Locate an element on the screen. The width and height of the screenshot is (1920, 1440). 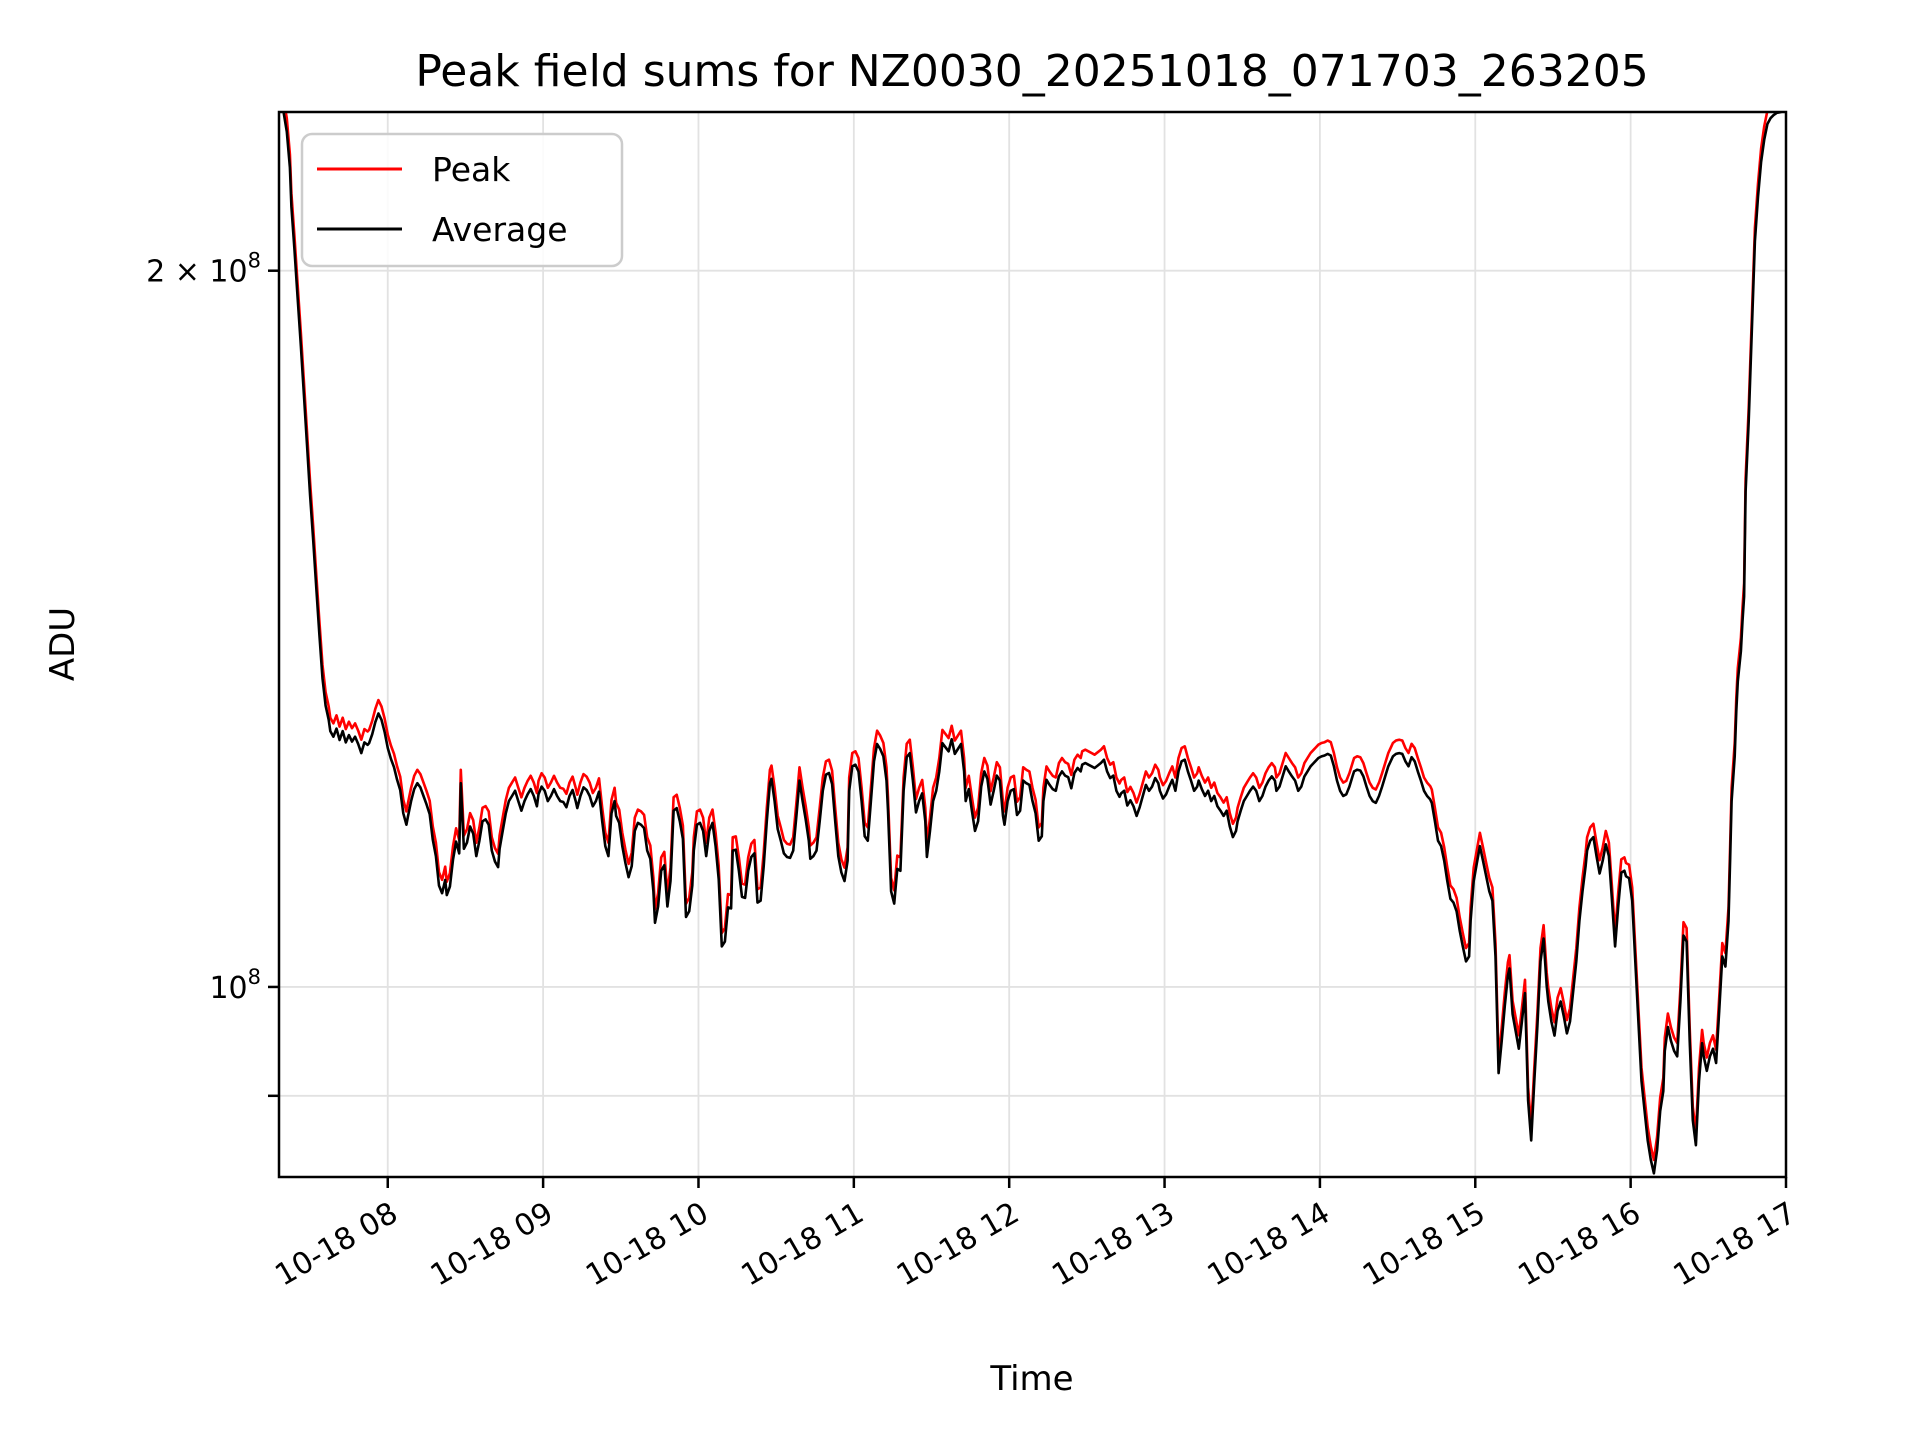
x-axis-label: Time is located at coordinates (1031, 1379).